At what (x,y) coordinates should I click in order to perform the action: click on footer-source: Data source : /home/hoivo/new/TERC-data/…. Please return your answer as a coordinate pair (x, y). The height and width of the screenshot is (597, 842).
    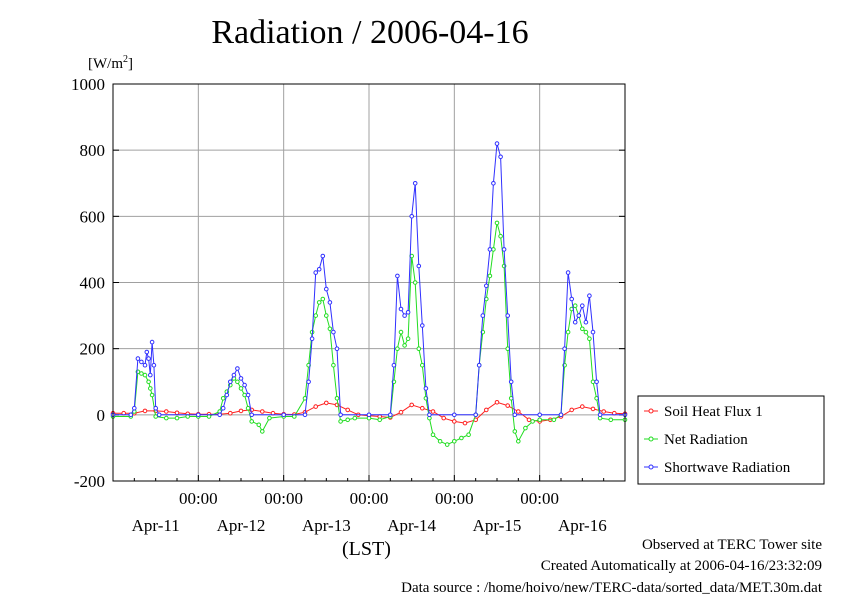
    Looking at the image, I should click on (611, 588).